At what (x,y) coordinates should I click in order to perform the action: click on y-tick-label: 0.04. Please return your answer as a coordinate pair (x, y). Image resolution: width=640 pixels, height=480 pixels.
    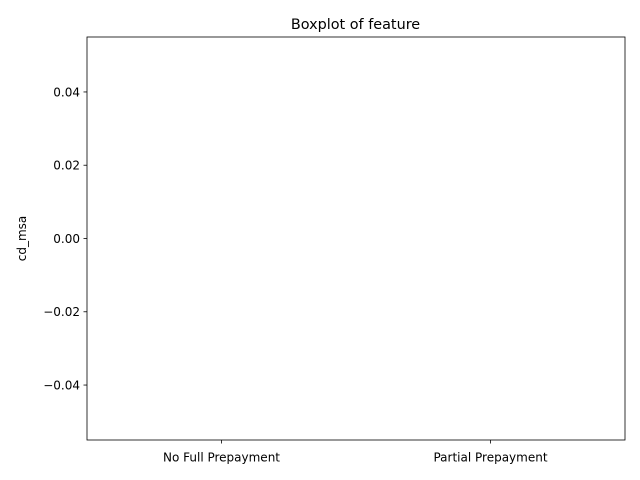
    Looking at the image, I should click on (66, 92).